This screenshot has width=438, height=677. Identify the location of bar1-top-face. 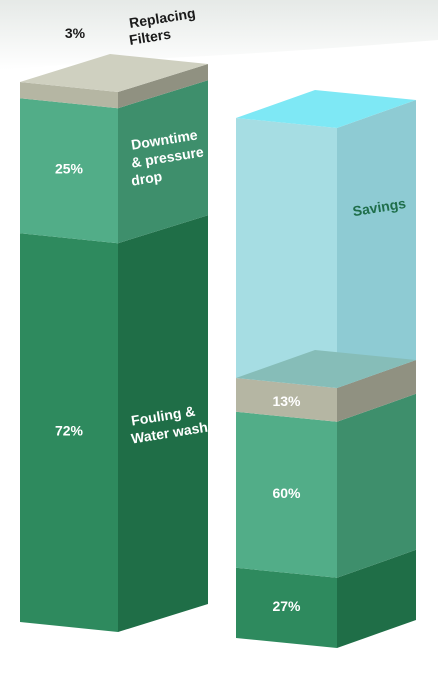
(114, 73).